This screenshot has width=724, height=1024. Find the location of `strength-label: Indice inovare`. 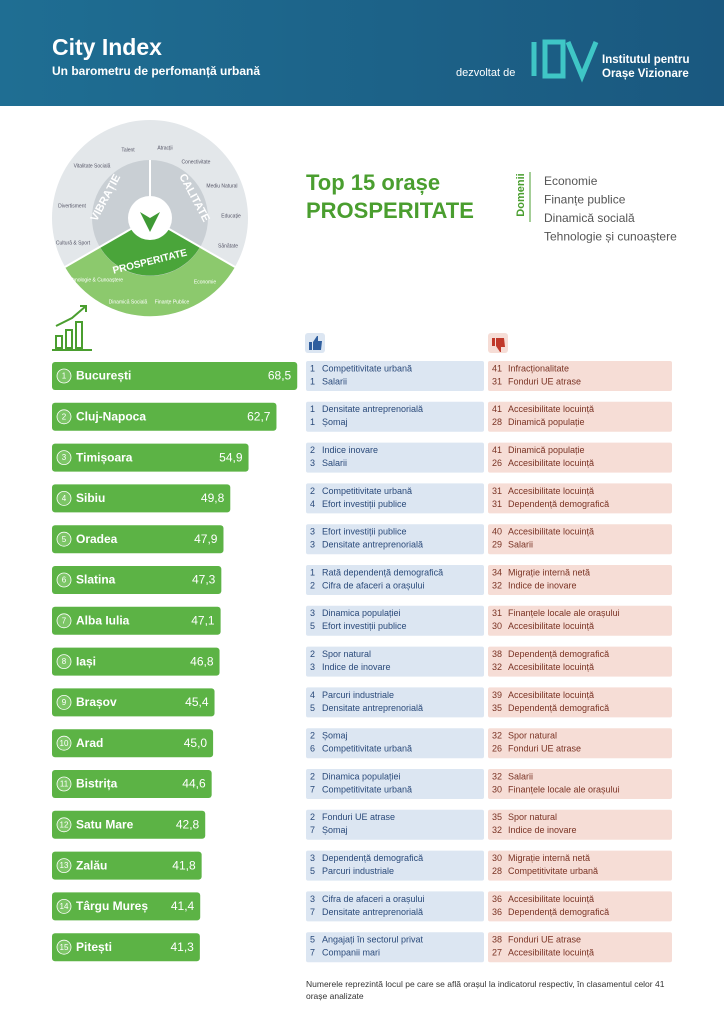

strength-label: Indice inovare is located at coordinates (350, 450).